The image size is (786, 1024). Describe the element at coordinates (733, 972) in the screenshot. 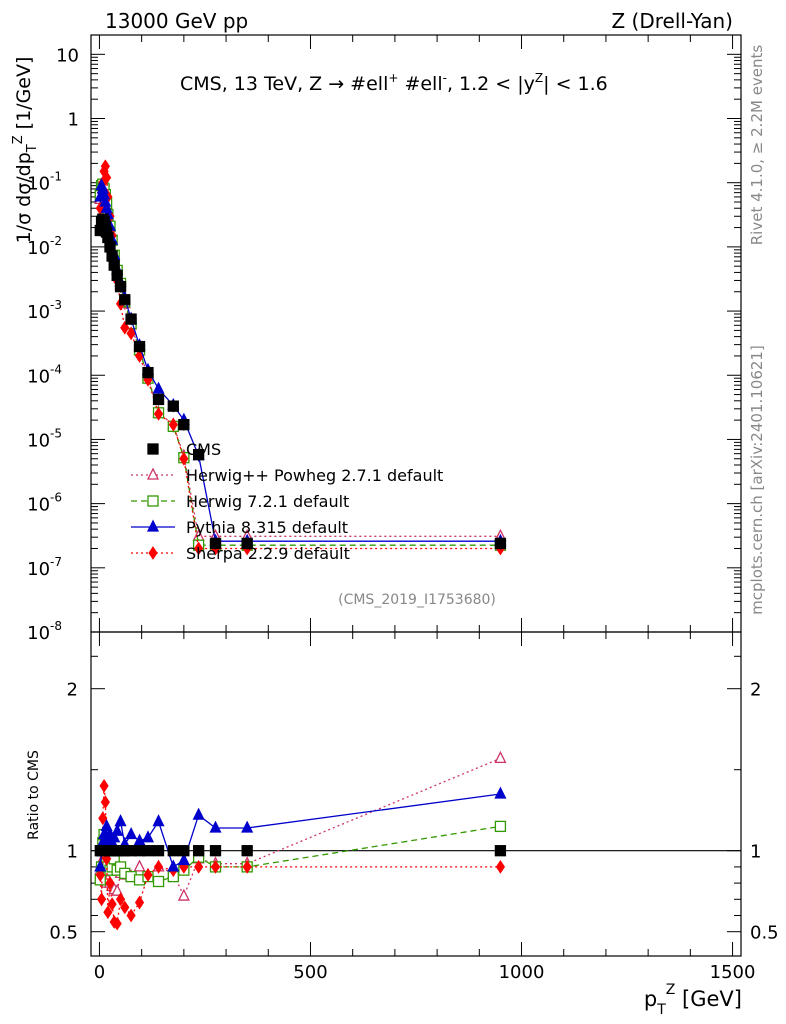

I see `x-tick-label: 1500` at that location.